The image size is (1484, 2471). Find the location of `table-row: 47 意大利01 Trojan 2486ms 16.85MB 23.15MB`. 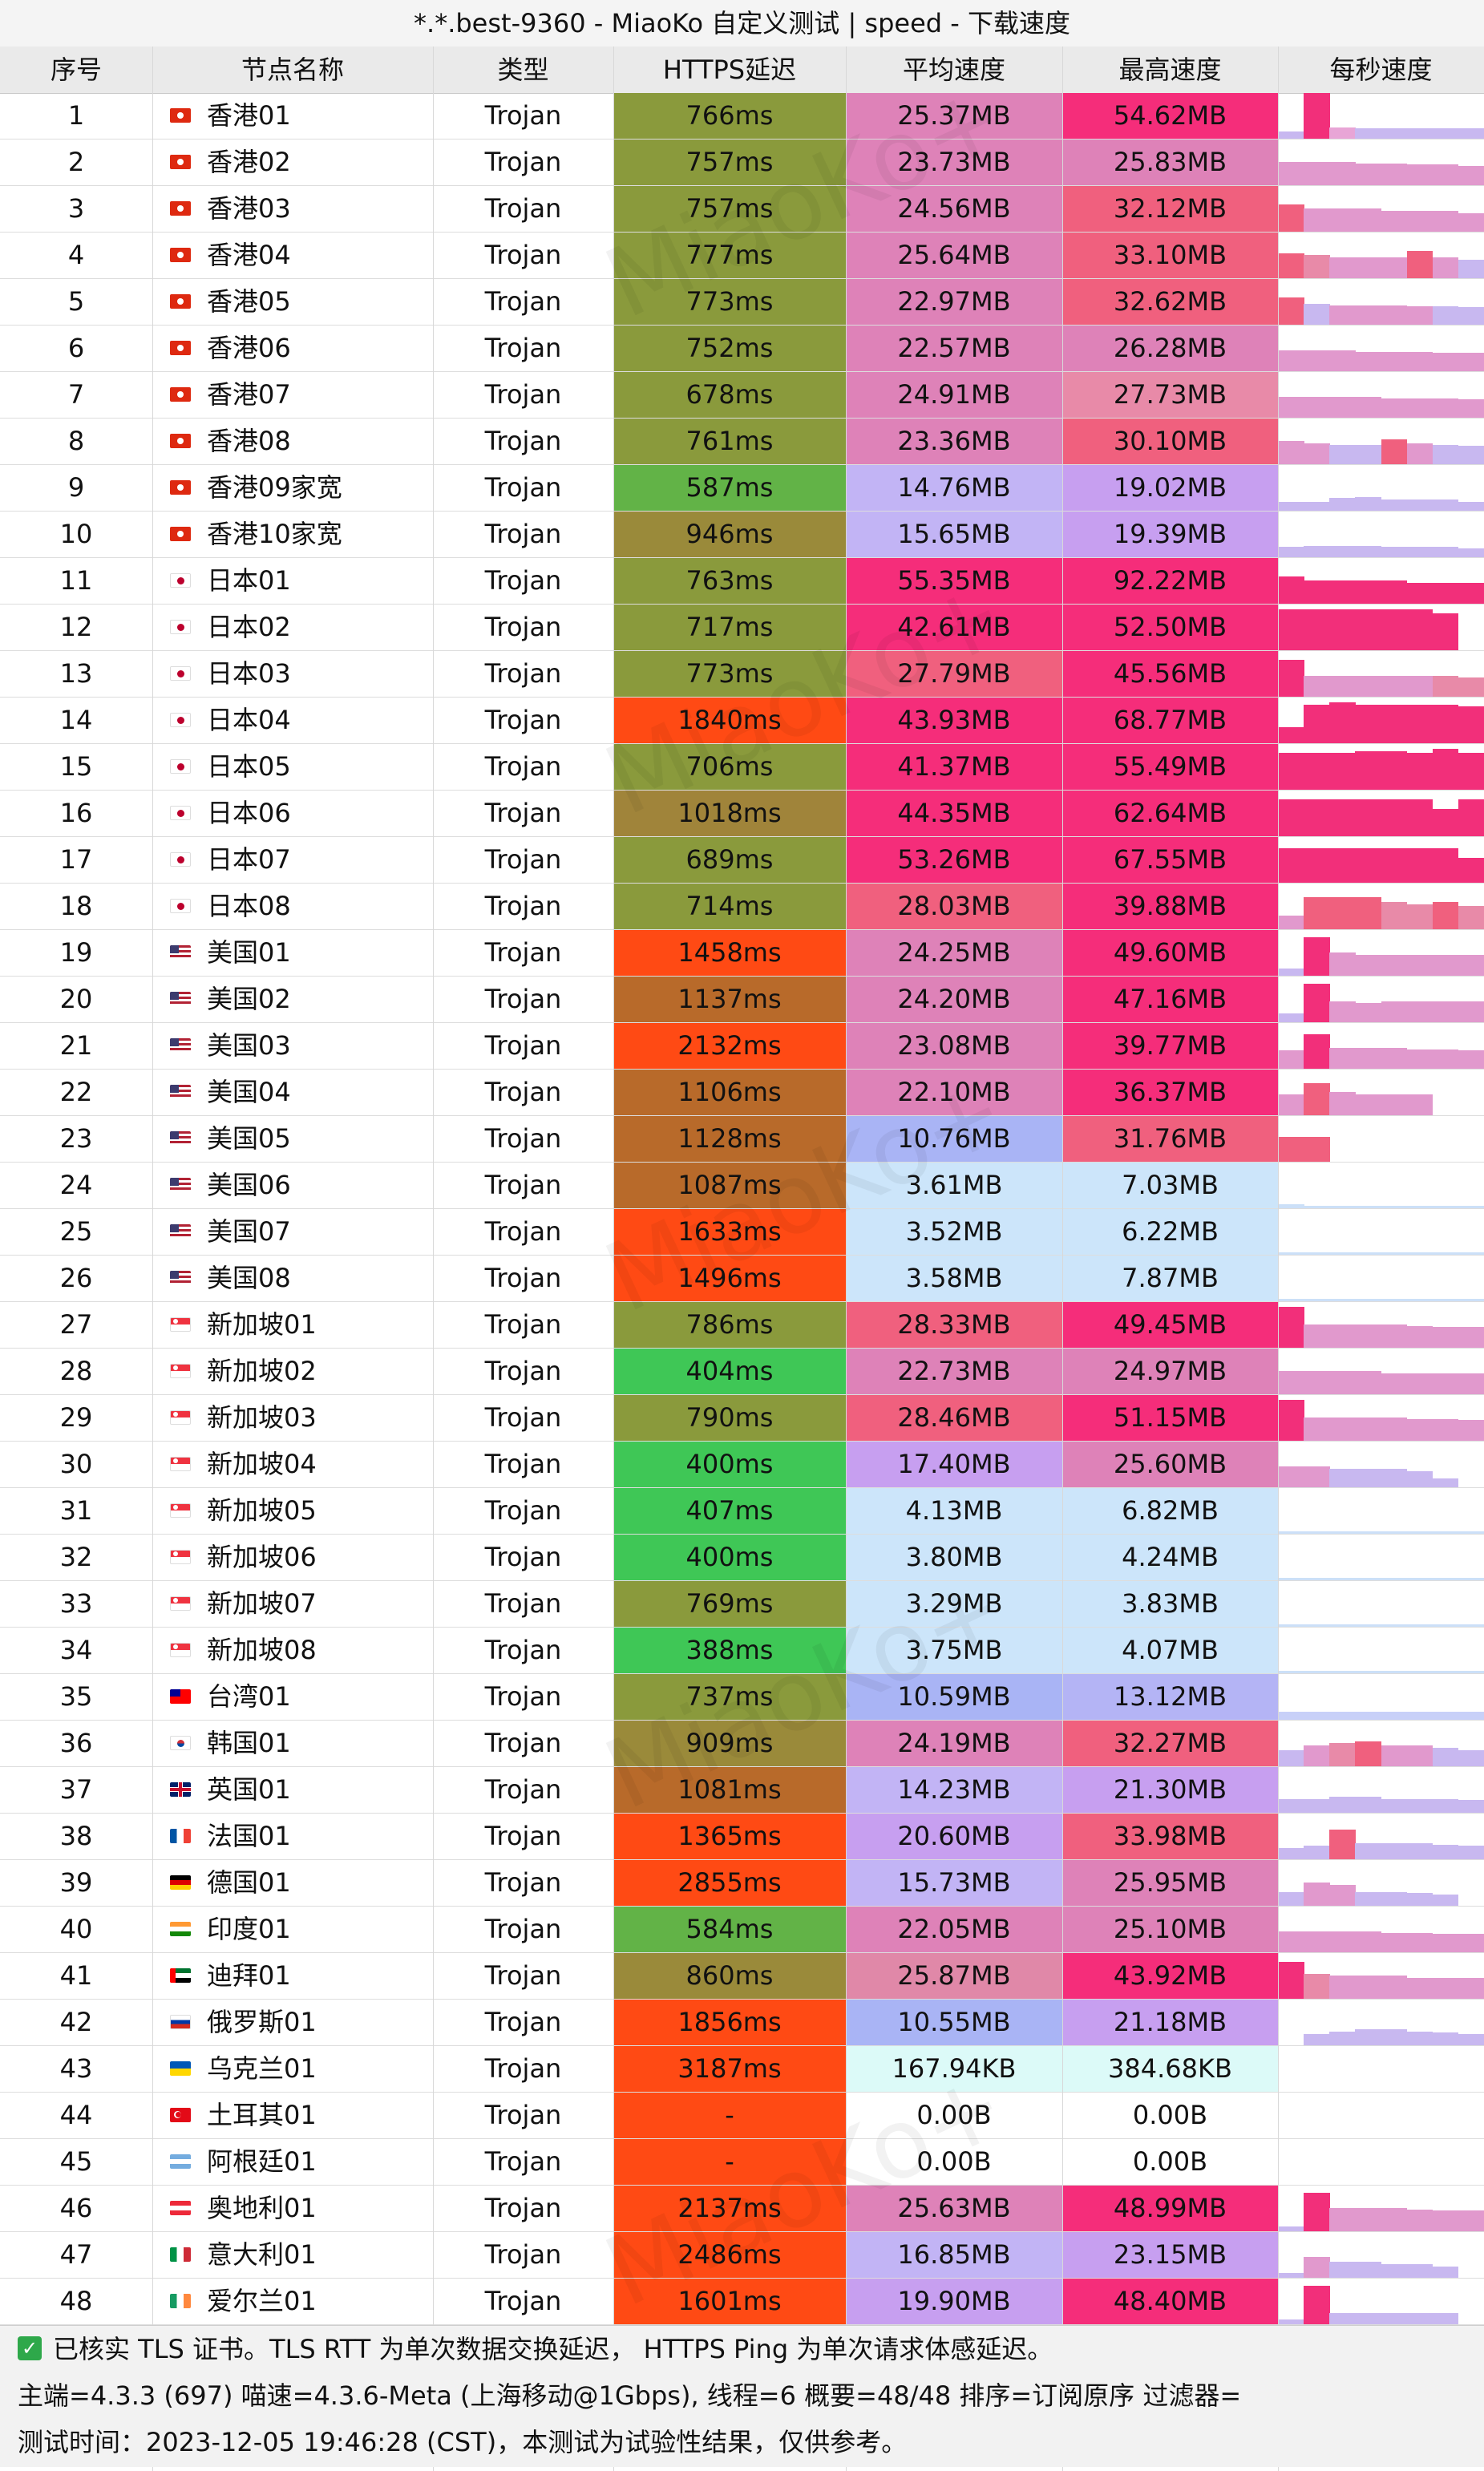

table-row: 47 意大利01 Trojan 2486ms 16.85MB 23.15MB is located at coordinates (742, 2255).